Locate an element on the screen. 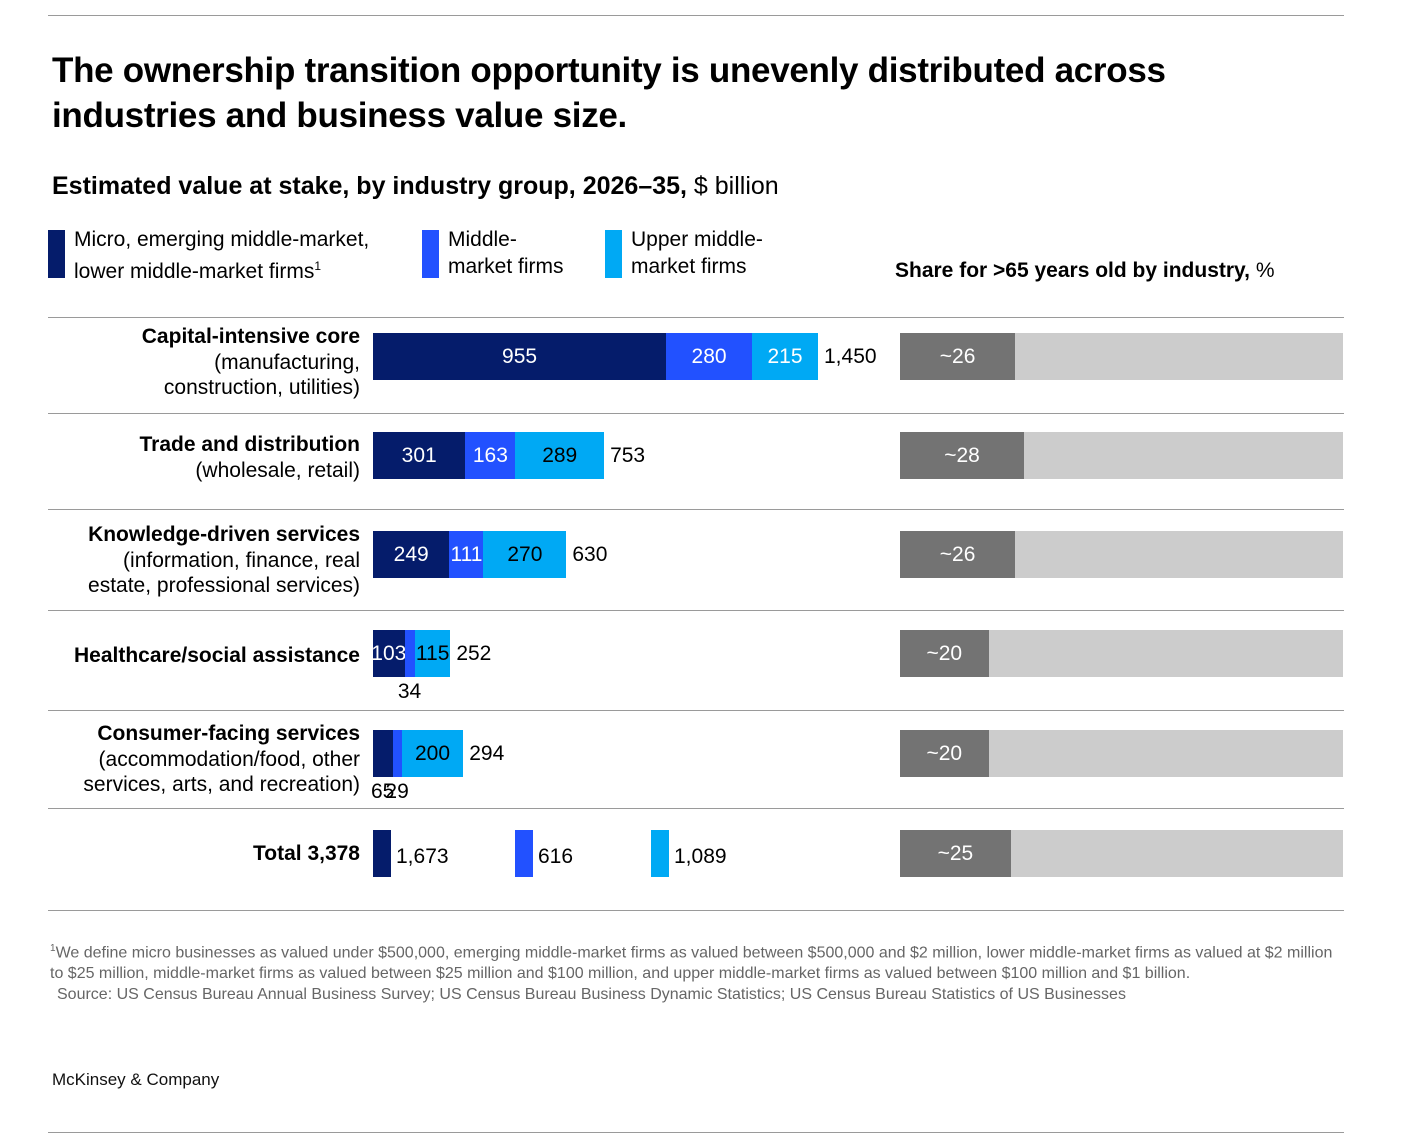 The height and width of the screenshot is (1142, 1404). total-value: 1,673 is located at coordinates (422, 856).